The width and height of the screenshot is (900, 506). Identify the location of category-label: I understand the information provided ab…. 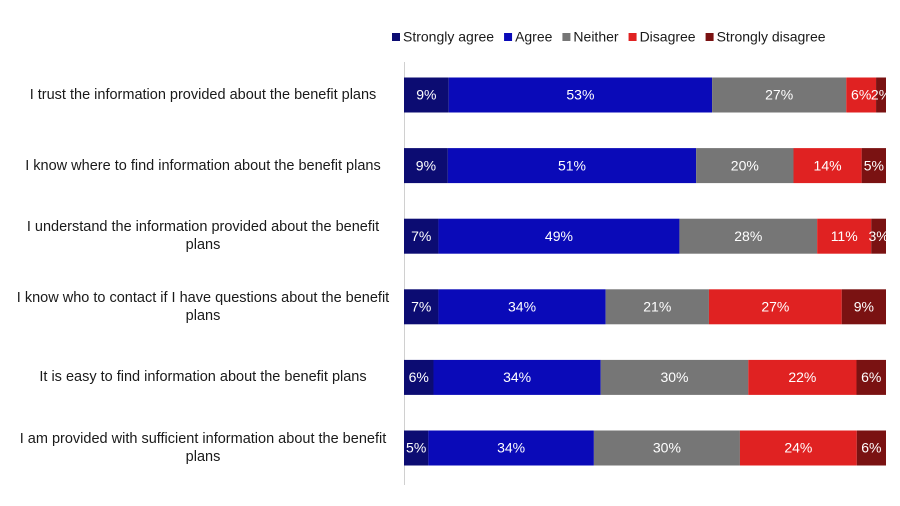
(203, 236).